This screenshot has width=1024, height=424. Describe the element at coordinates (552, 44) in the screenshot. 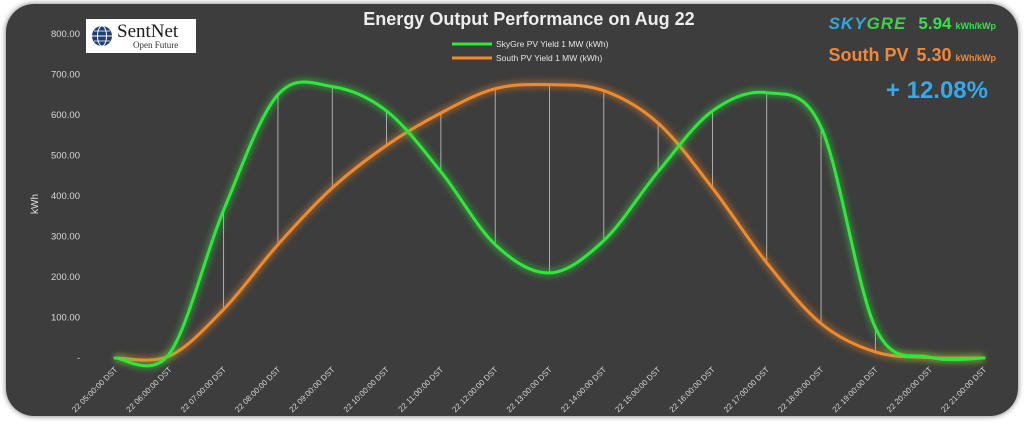

I see `legend-label-skygre: SkyGre PV Yield 1 MW (kWh)` at that location.